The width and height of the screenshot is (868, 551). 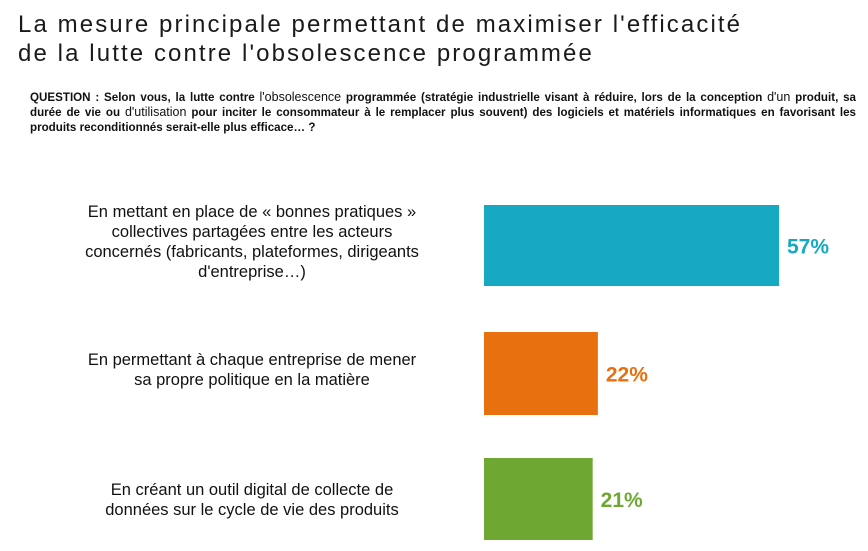 I want to click on value-label-2: 21%, so click(x=622, y=500).